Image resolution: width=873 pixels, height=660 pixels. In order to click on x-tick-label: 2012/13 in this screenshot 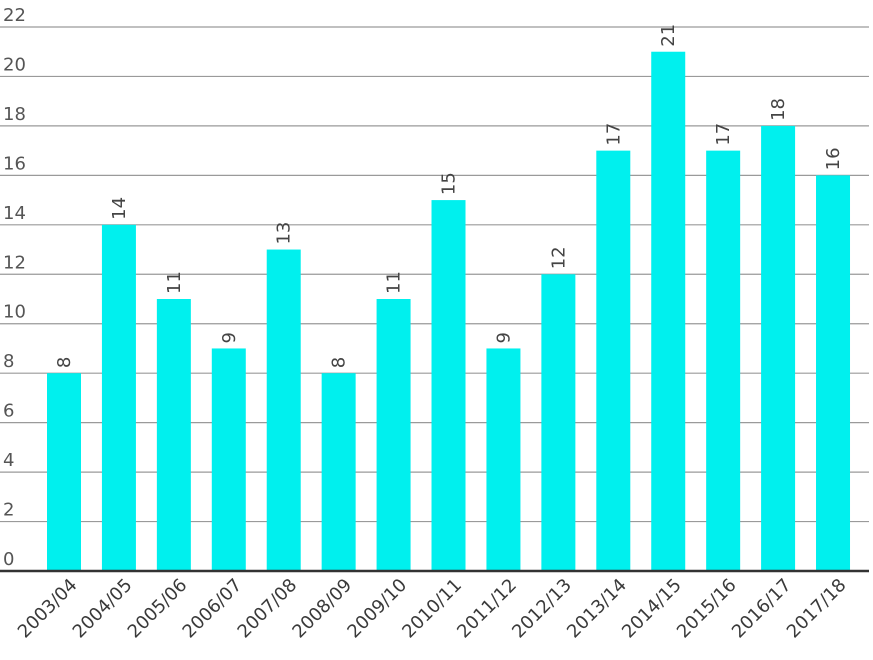, I will do `click(542, 609)`.